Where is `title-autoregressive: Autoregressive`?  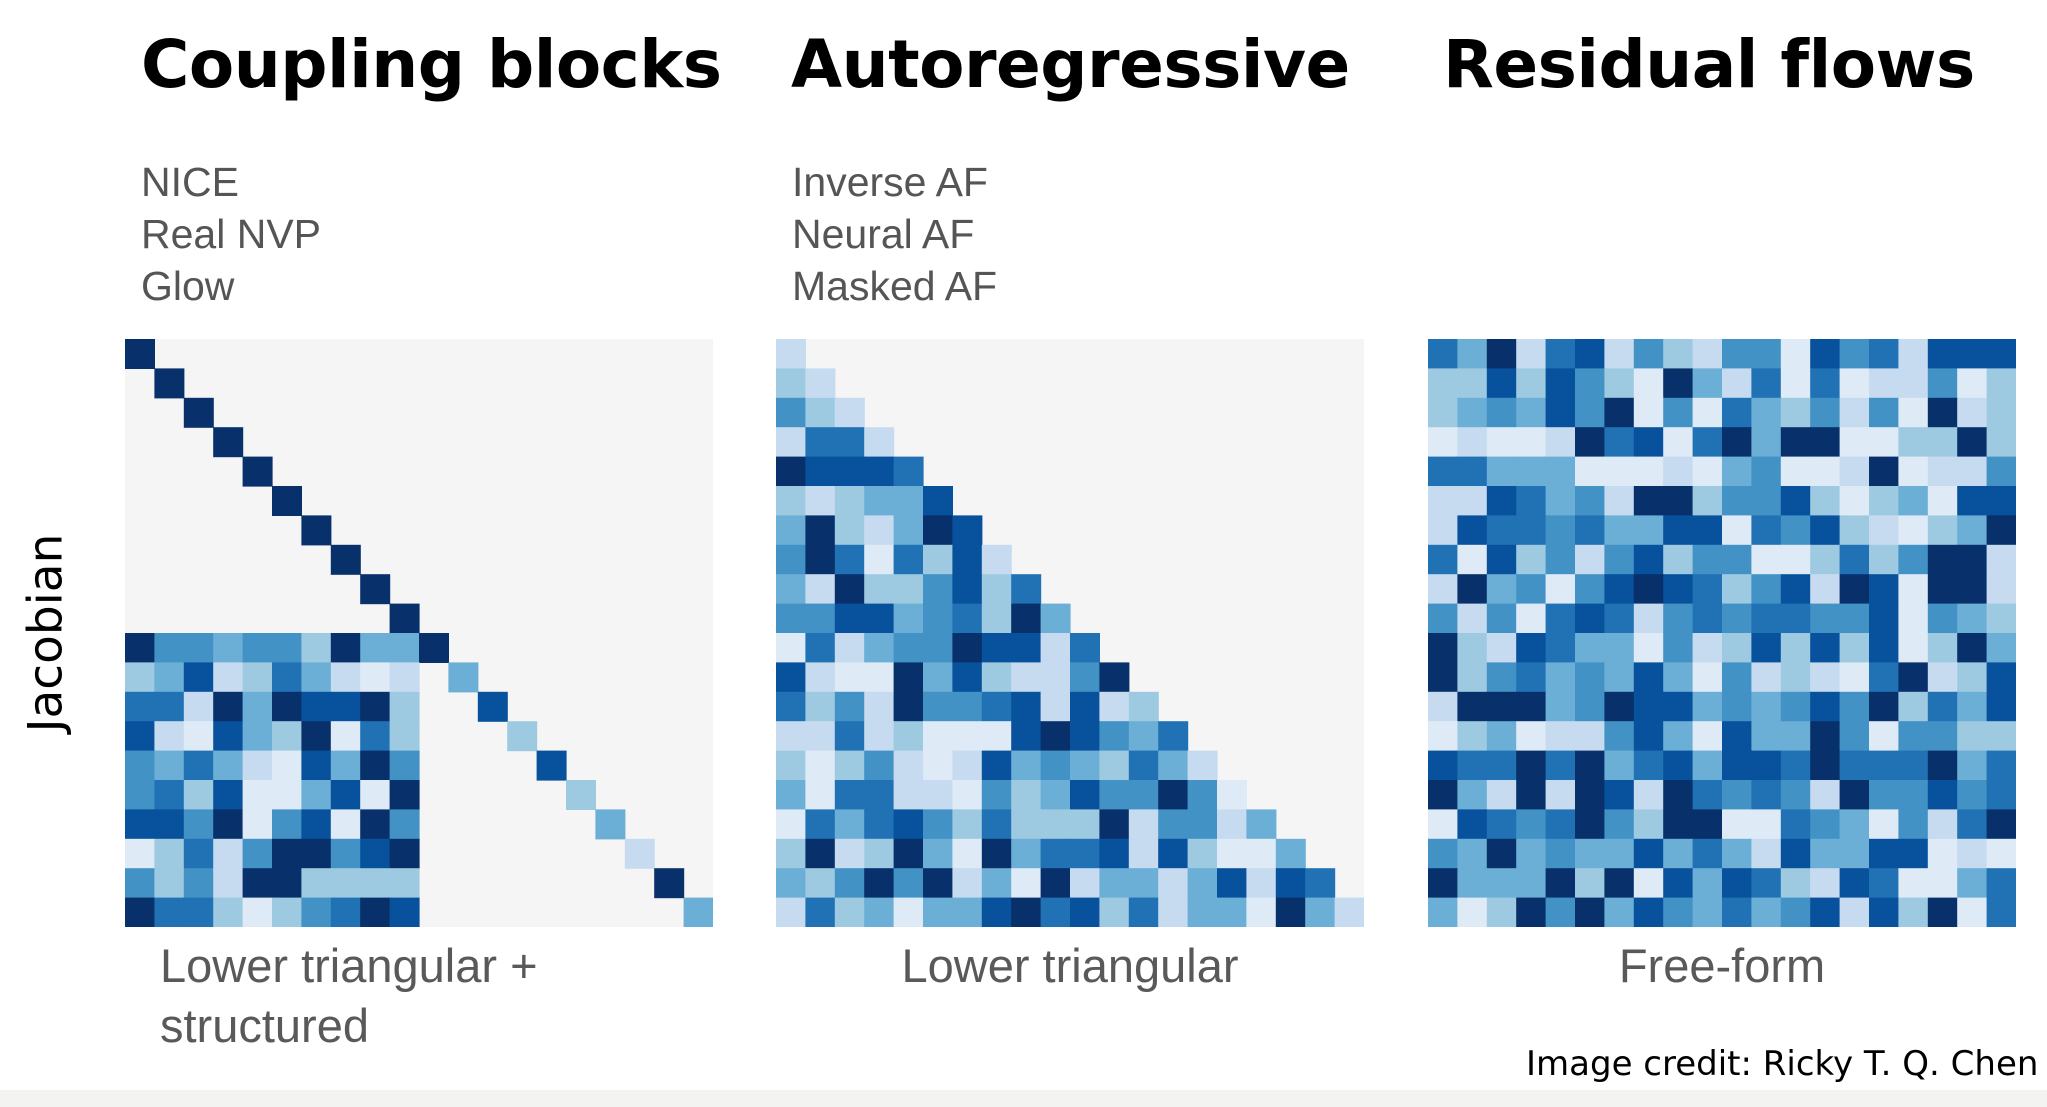
title-autoregressive: Autoregressive is located at coordinates (1070, 64).